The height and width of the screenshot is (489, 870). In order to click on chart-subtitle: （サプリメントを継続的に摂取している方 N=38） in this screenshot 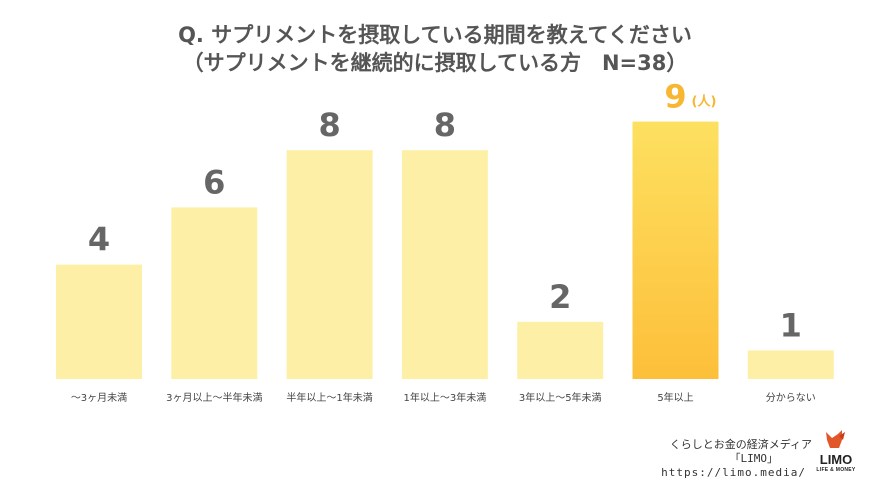, I will do `click(435, 63)`.